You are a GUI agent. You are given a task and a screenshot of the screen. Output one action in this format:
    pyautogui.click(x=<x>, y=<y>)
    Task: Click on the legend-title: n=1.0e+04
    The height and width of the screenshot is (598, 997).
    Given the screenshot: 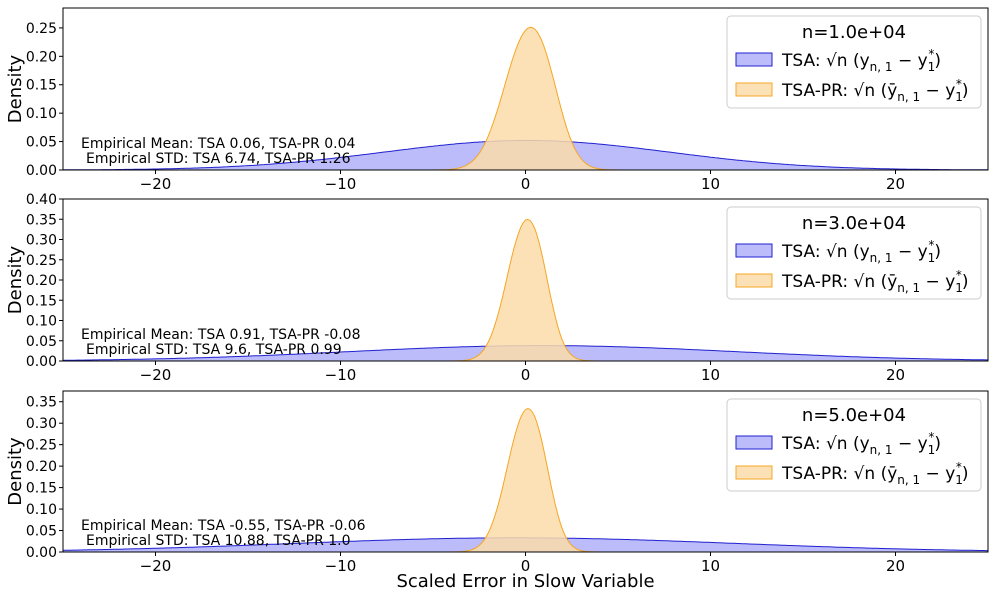 What is the action you would take?
    pyautogui.click(x=854, y=32)
    